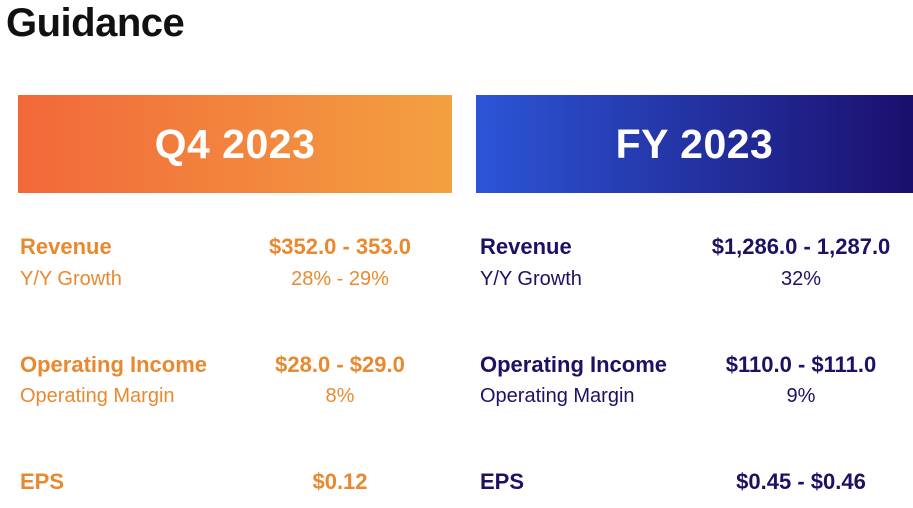 The image size is (913, 508). What do you see at coordinates (801, 279) in the screenshot?
I see `fy-growth-value: 32%` at bounding box center [801, 279].